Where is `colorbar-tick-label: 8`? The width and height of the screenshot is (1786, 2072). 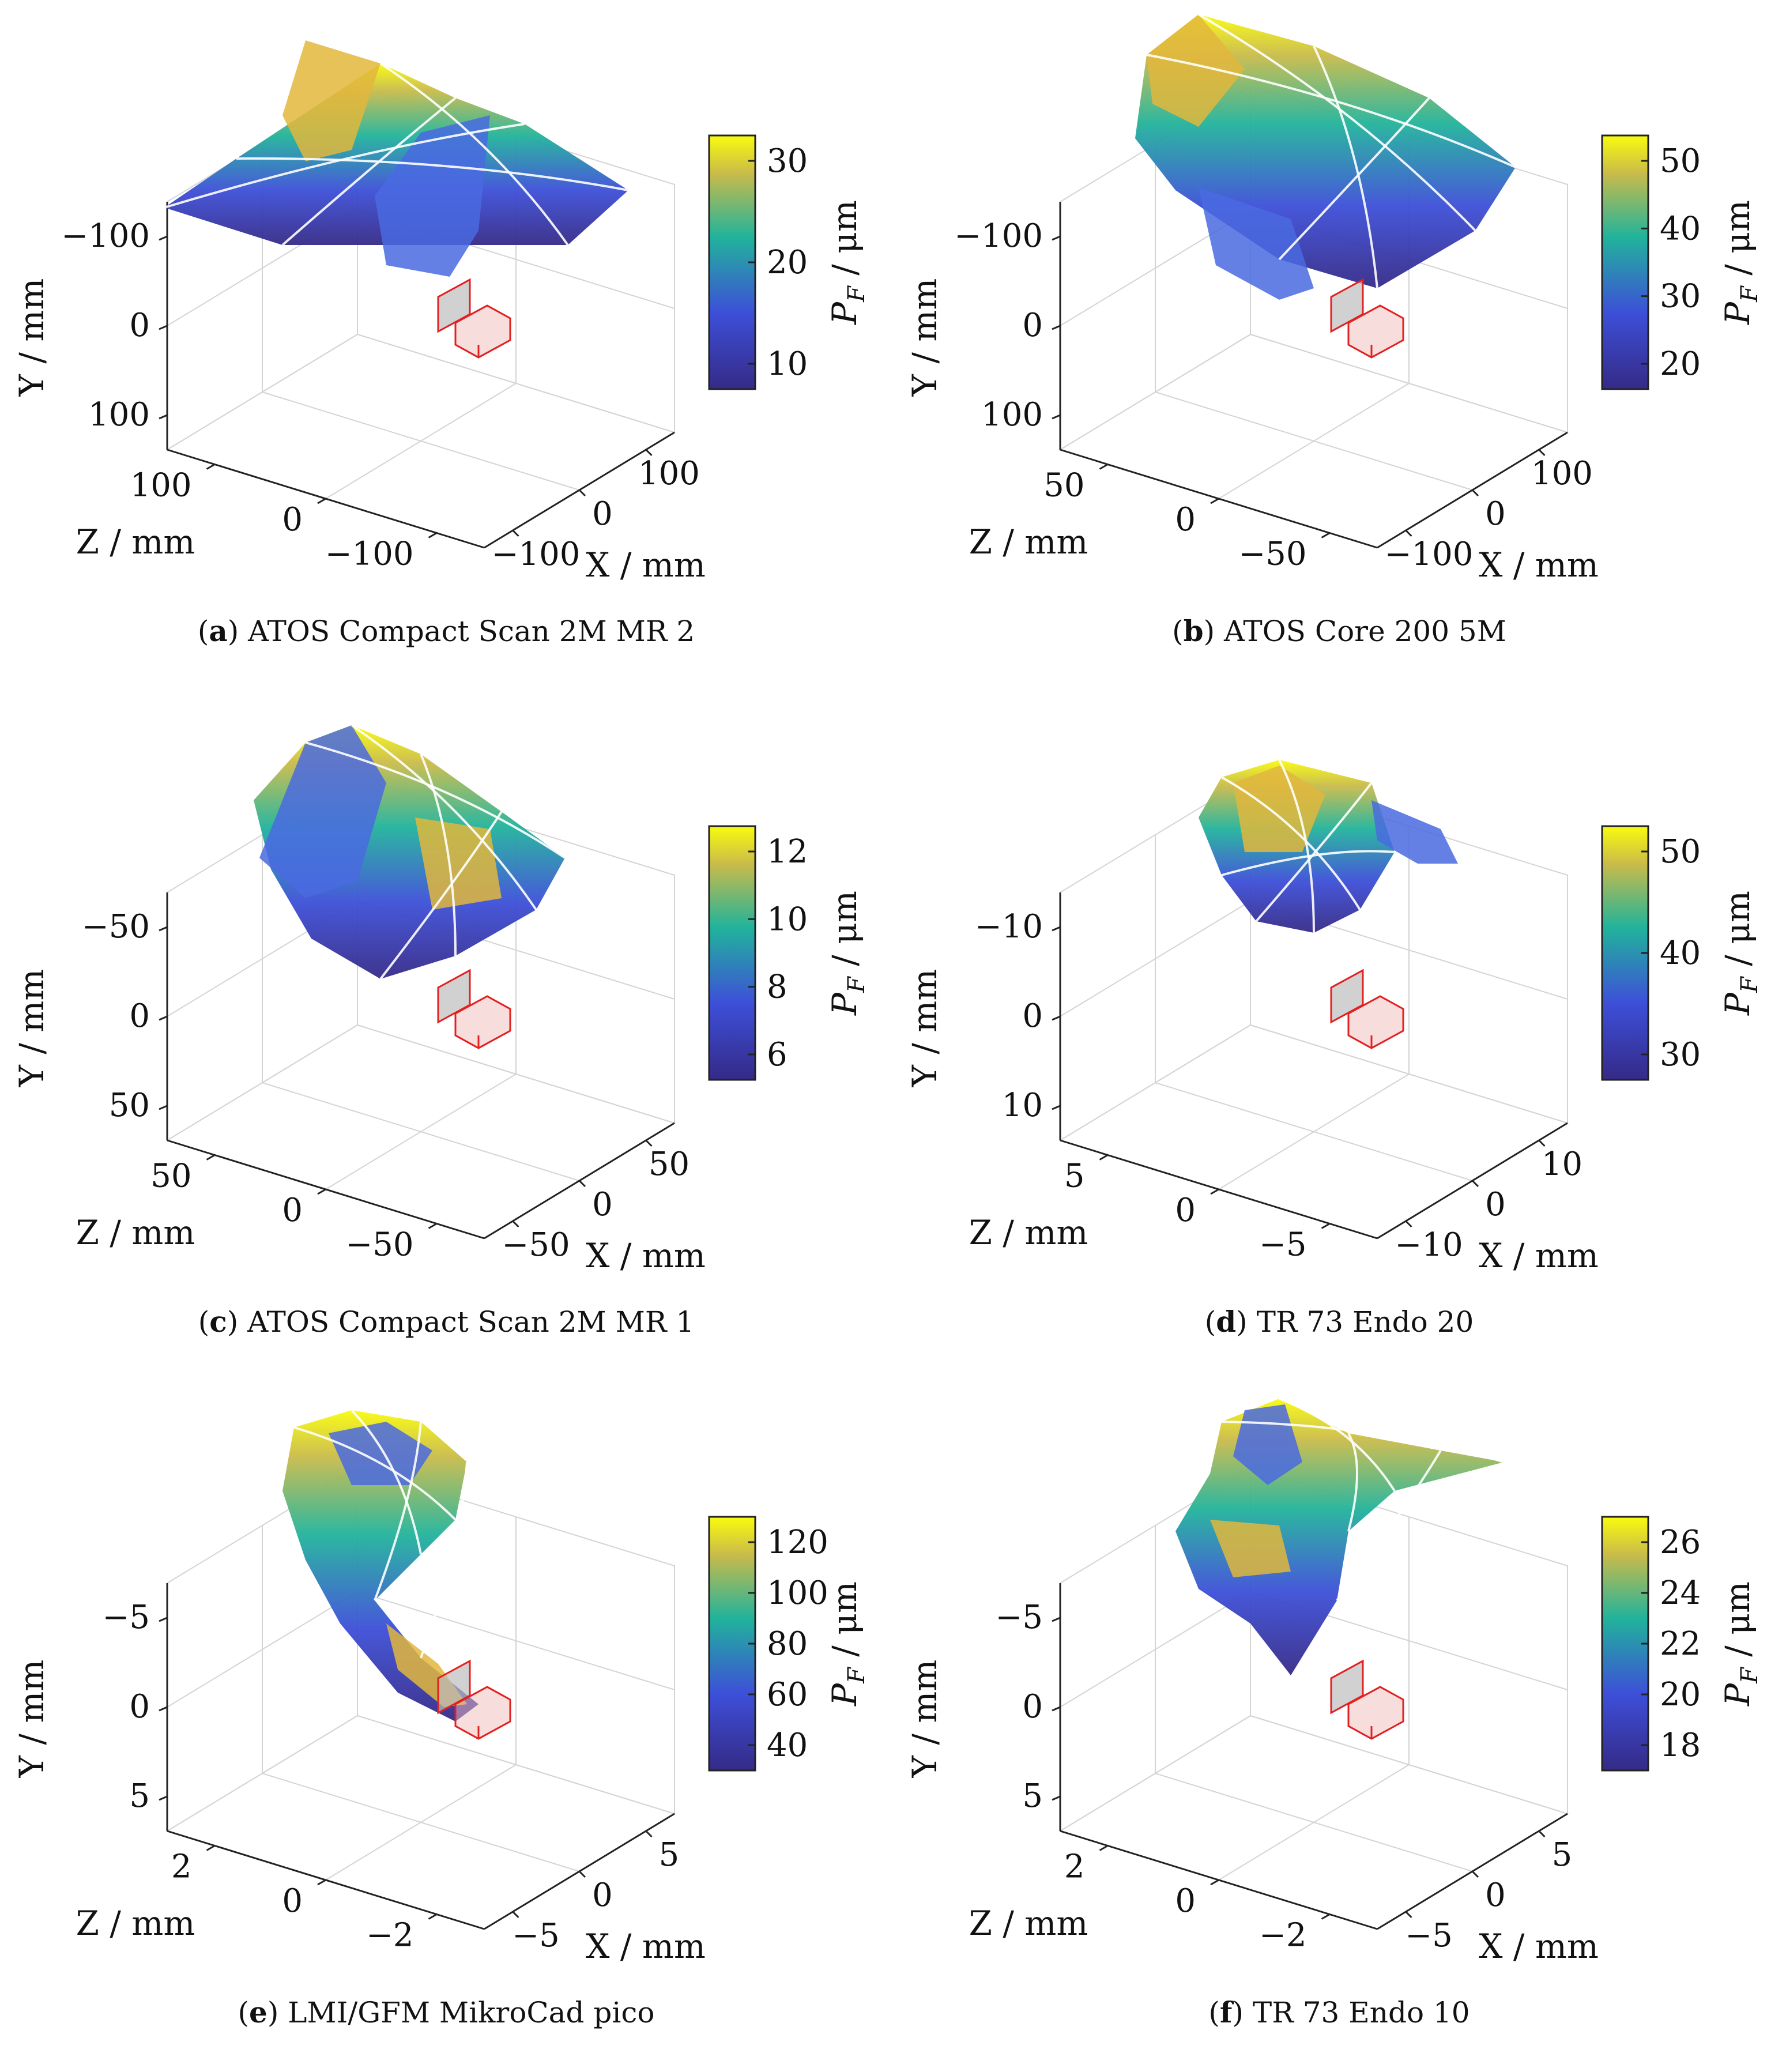
colorbar-tick-label: 8 is located at coordinates (777, 987).